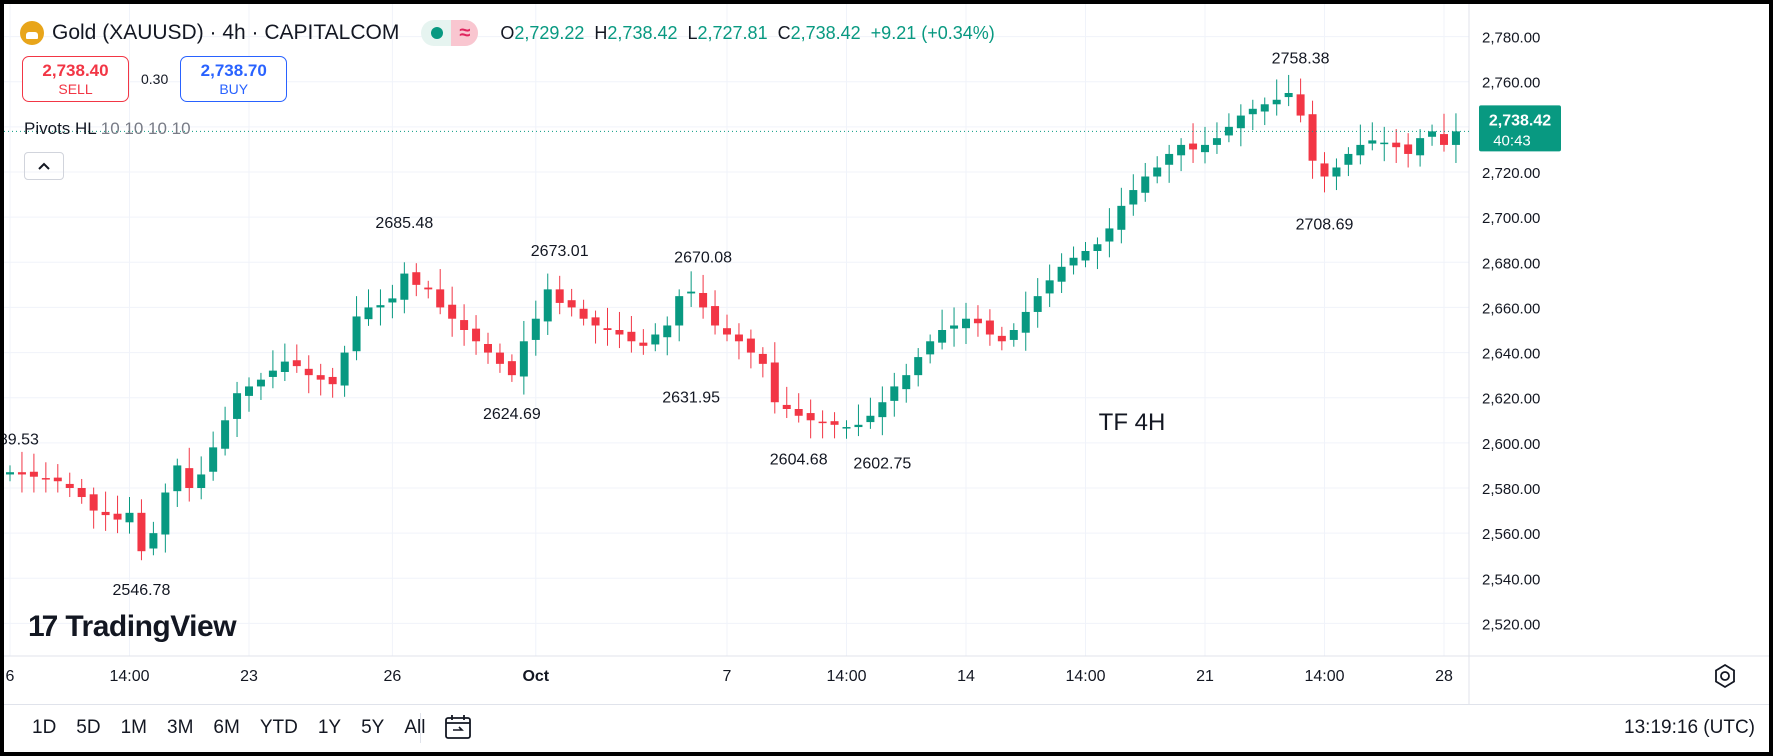 The height and width of the screenshot is (756, 1773). What do you see at coordinates (437, 33) in the screenshot?
I see `market-open-icon` at bounding box center [437, 33].